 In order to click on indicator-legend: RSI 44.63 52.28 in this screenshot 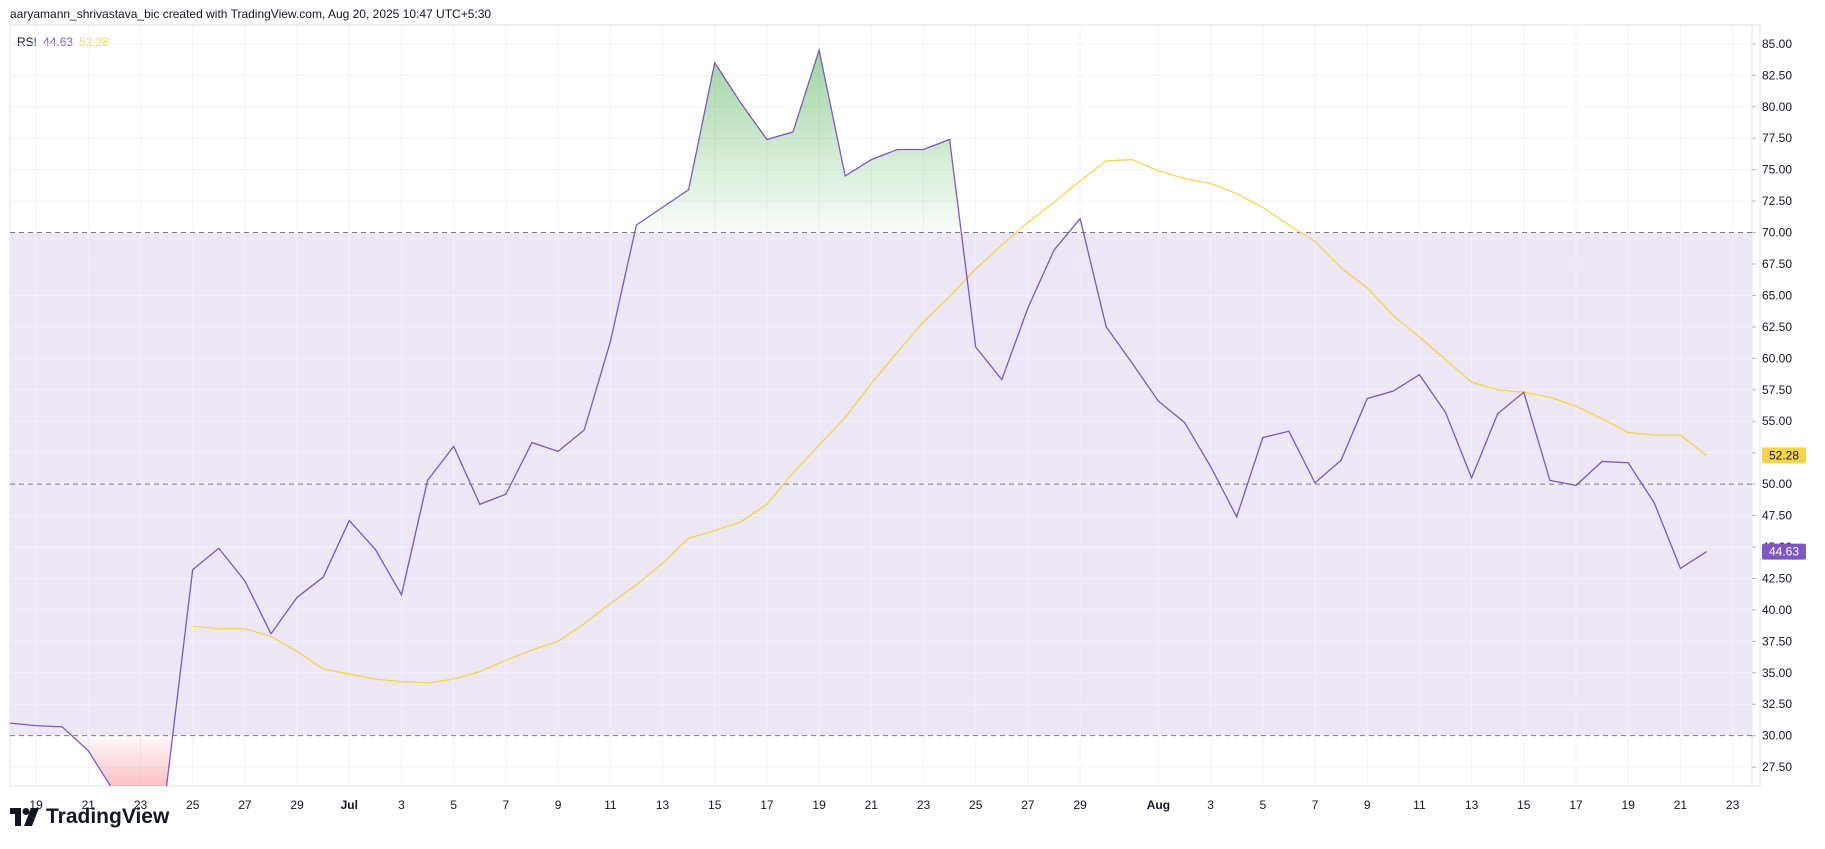, I will do `click(63, 42)`.